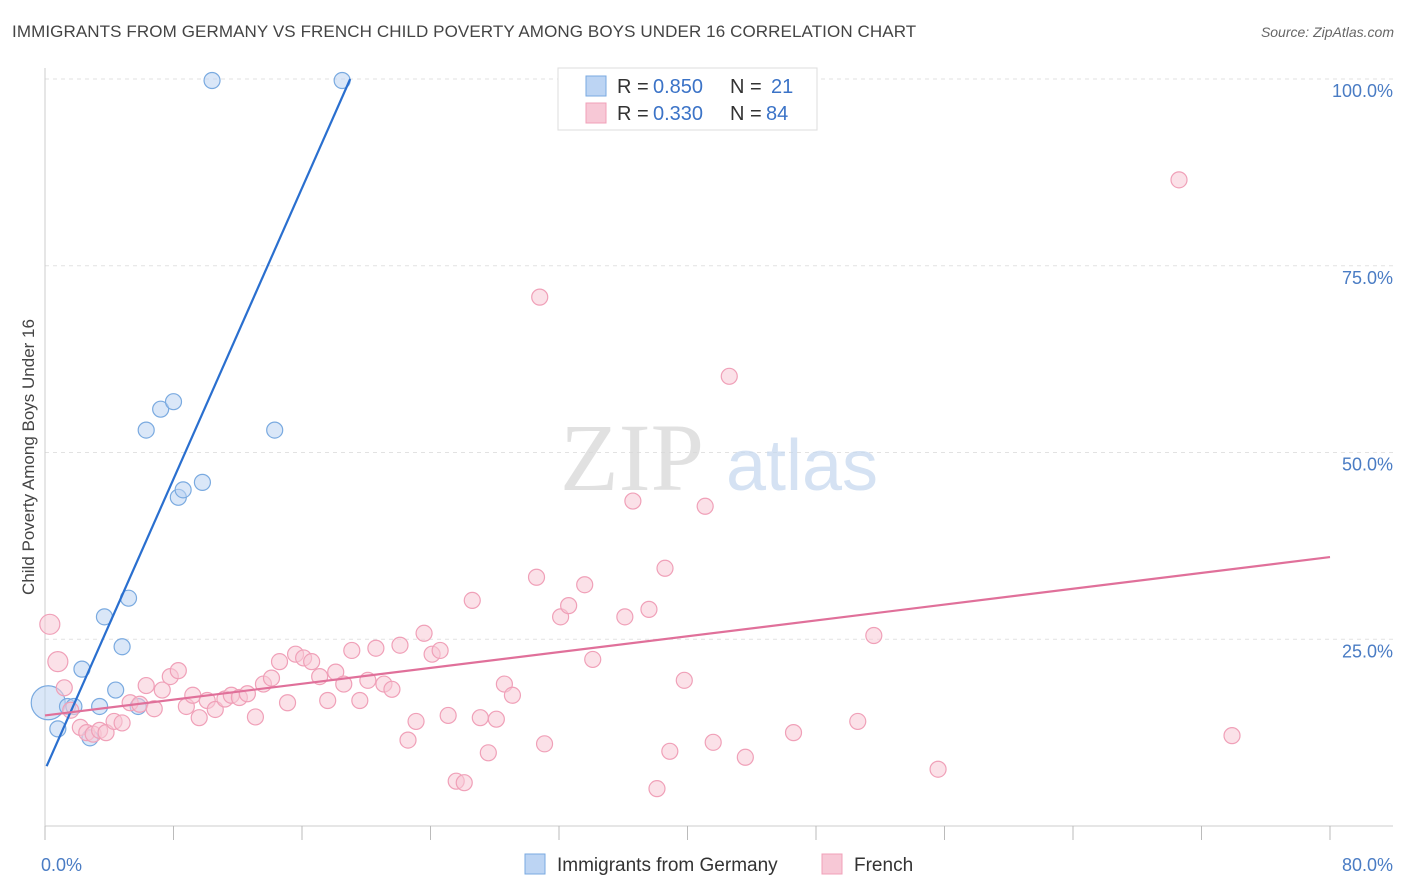 The height and width of the screenshot is (892, 1406). Describe the element at coordinates (1362, 91) in the screenshot. I see `y-tick-label-3: 100.0%` at that location.